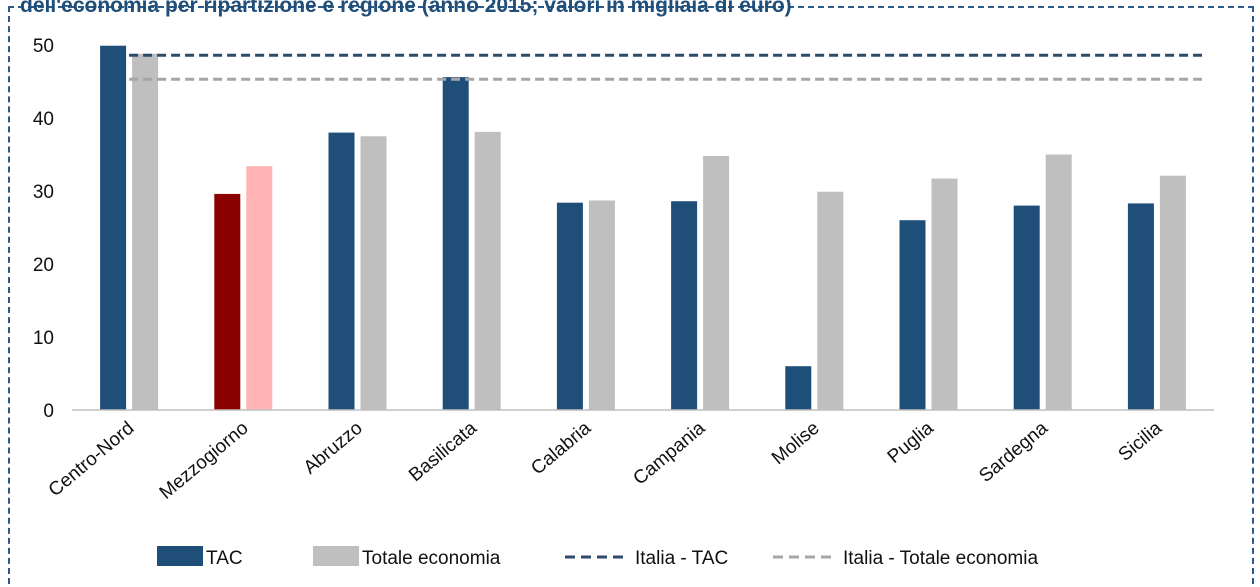 This screenshot has height=587, width=1260. I want to click on bar-tac-campania, so click(684, 305).